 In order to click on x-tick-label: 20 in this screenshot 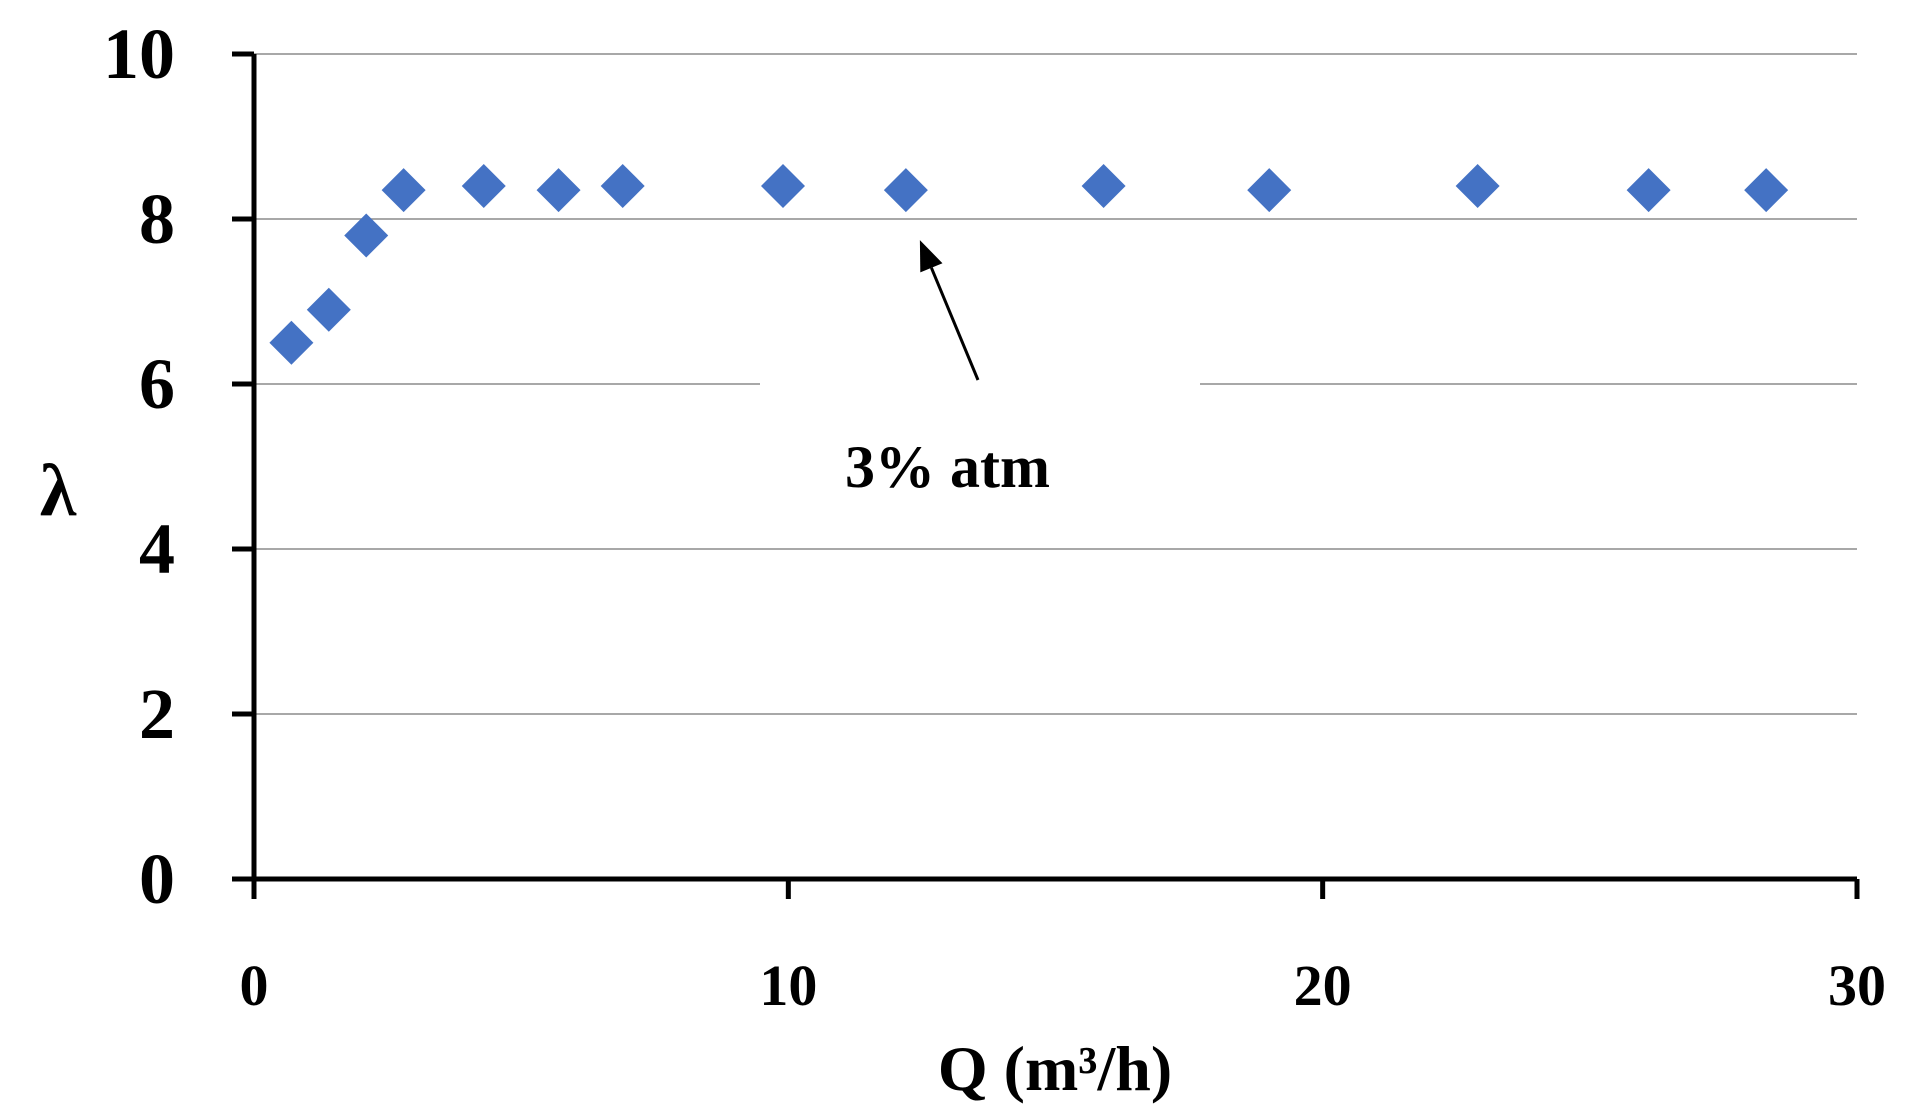, I will do `click(1323, 985)`.